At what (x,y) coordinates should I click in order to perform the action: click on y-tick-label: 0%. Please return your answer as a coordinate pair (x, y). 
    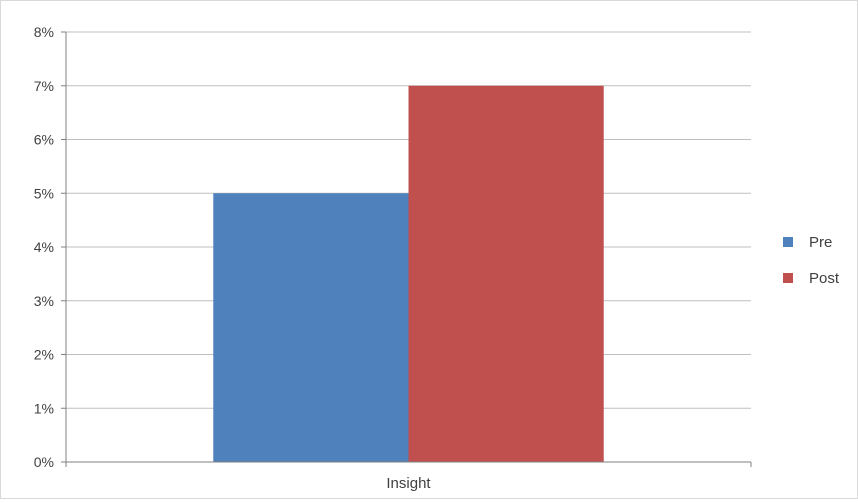
    Looking at the image, I should click on (44, 462).